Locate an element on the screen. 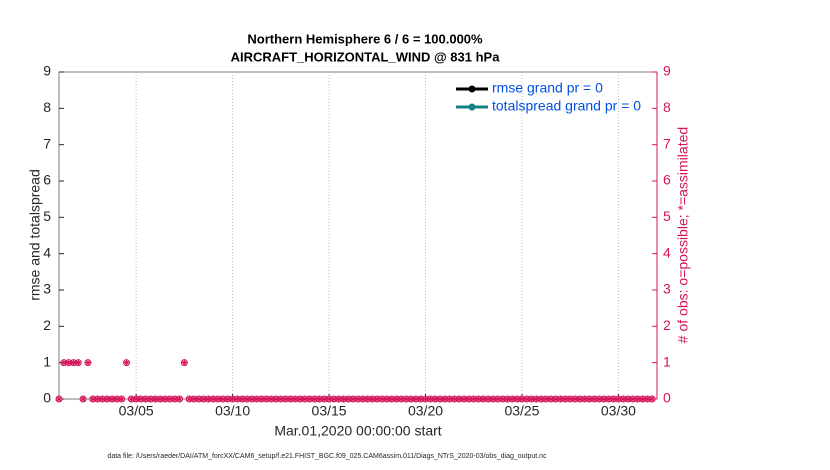 Image resolution: width=830 pixels, height=470 pixels. y-tick-label: 7 is located at coordinates (47, 143).